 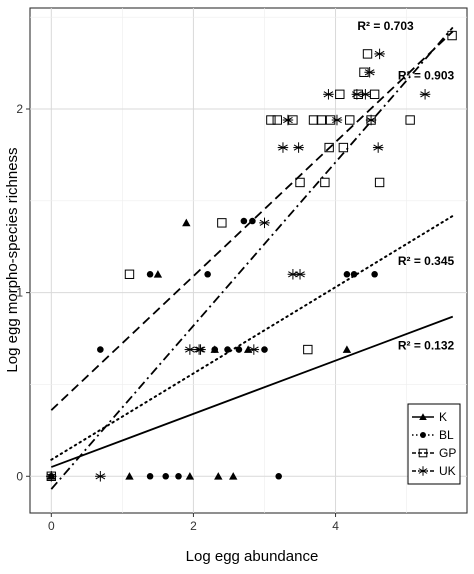 I want to click on legend-marker-k, so click(x=423, y=417).